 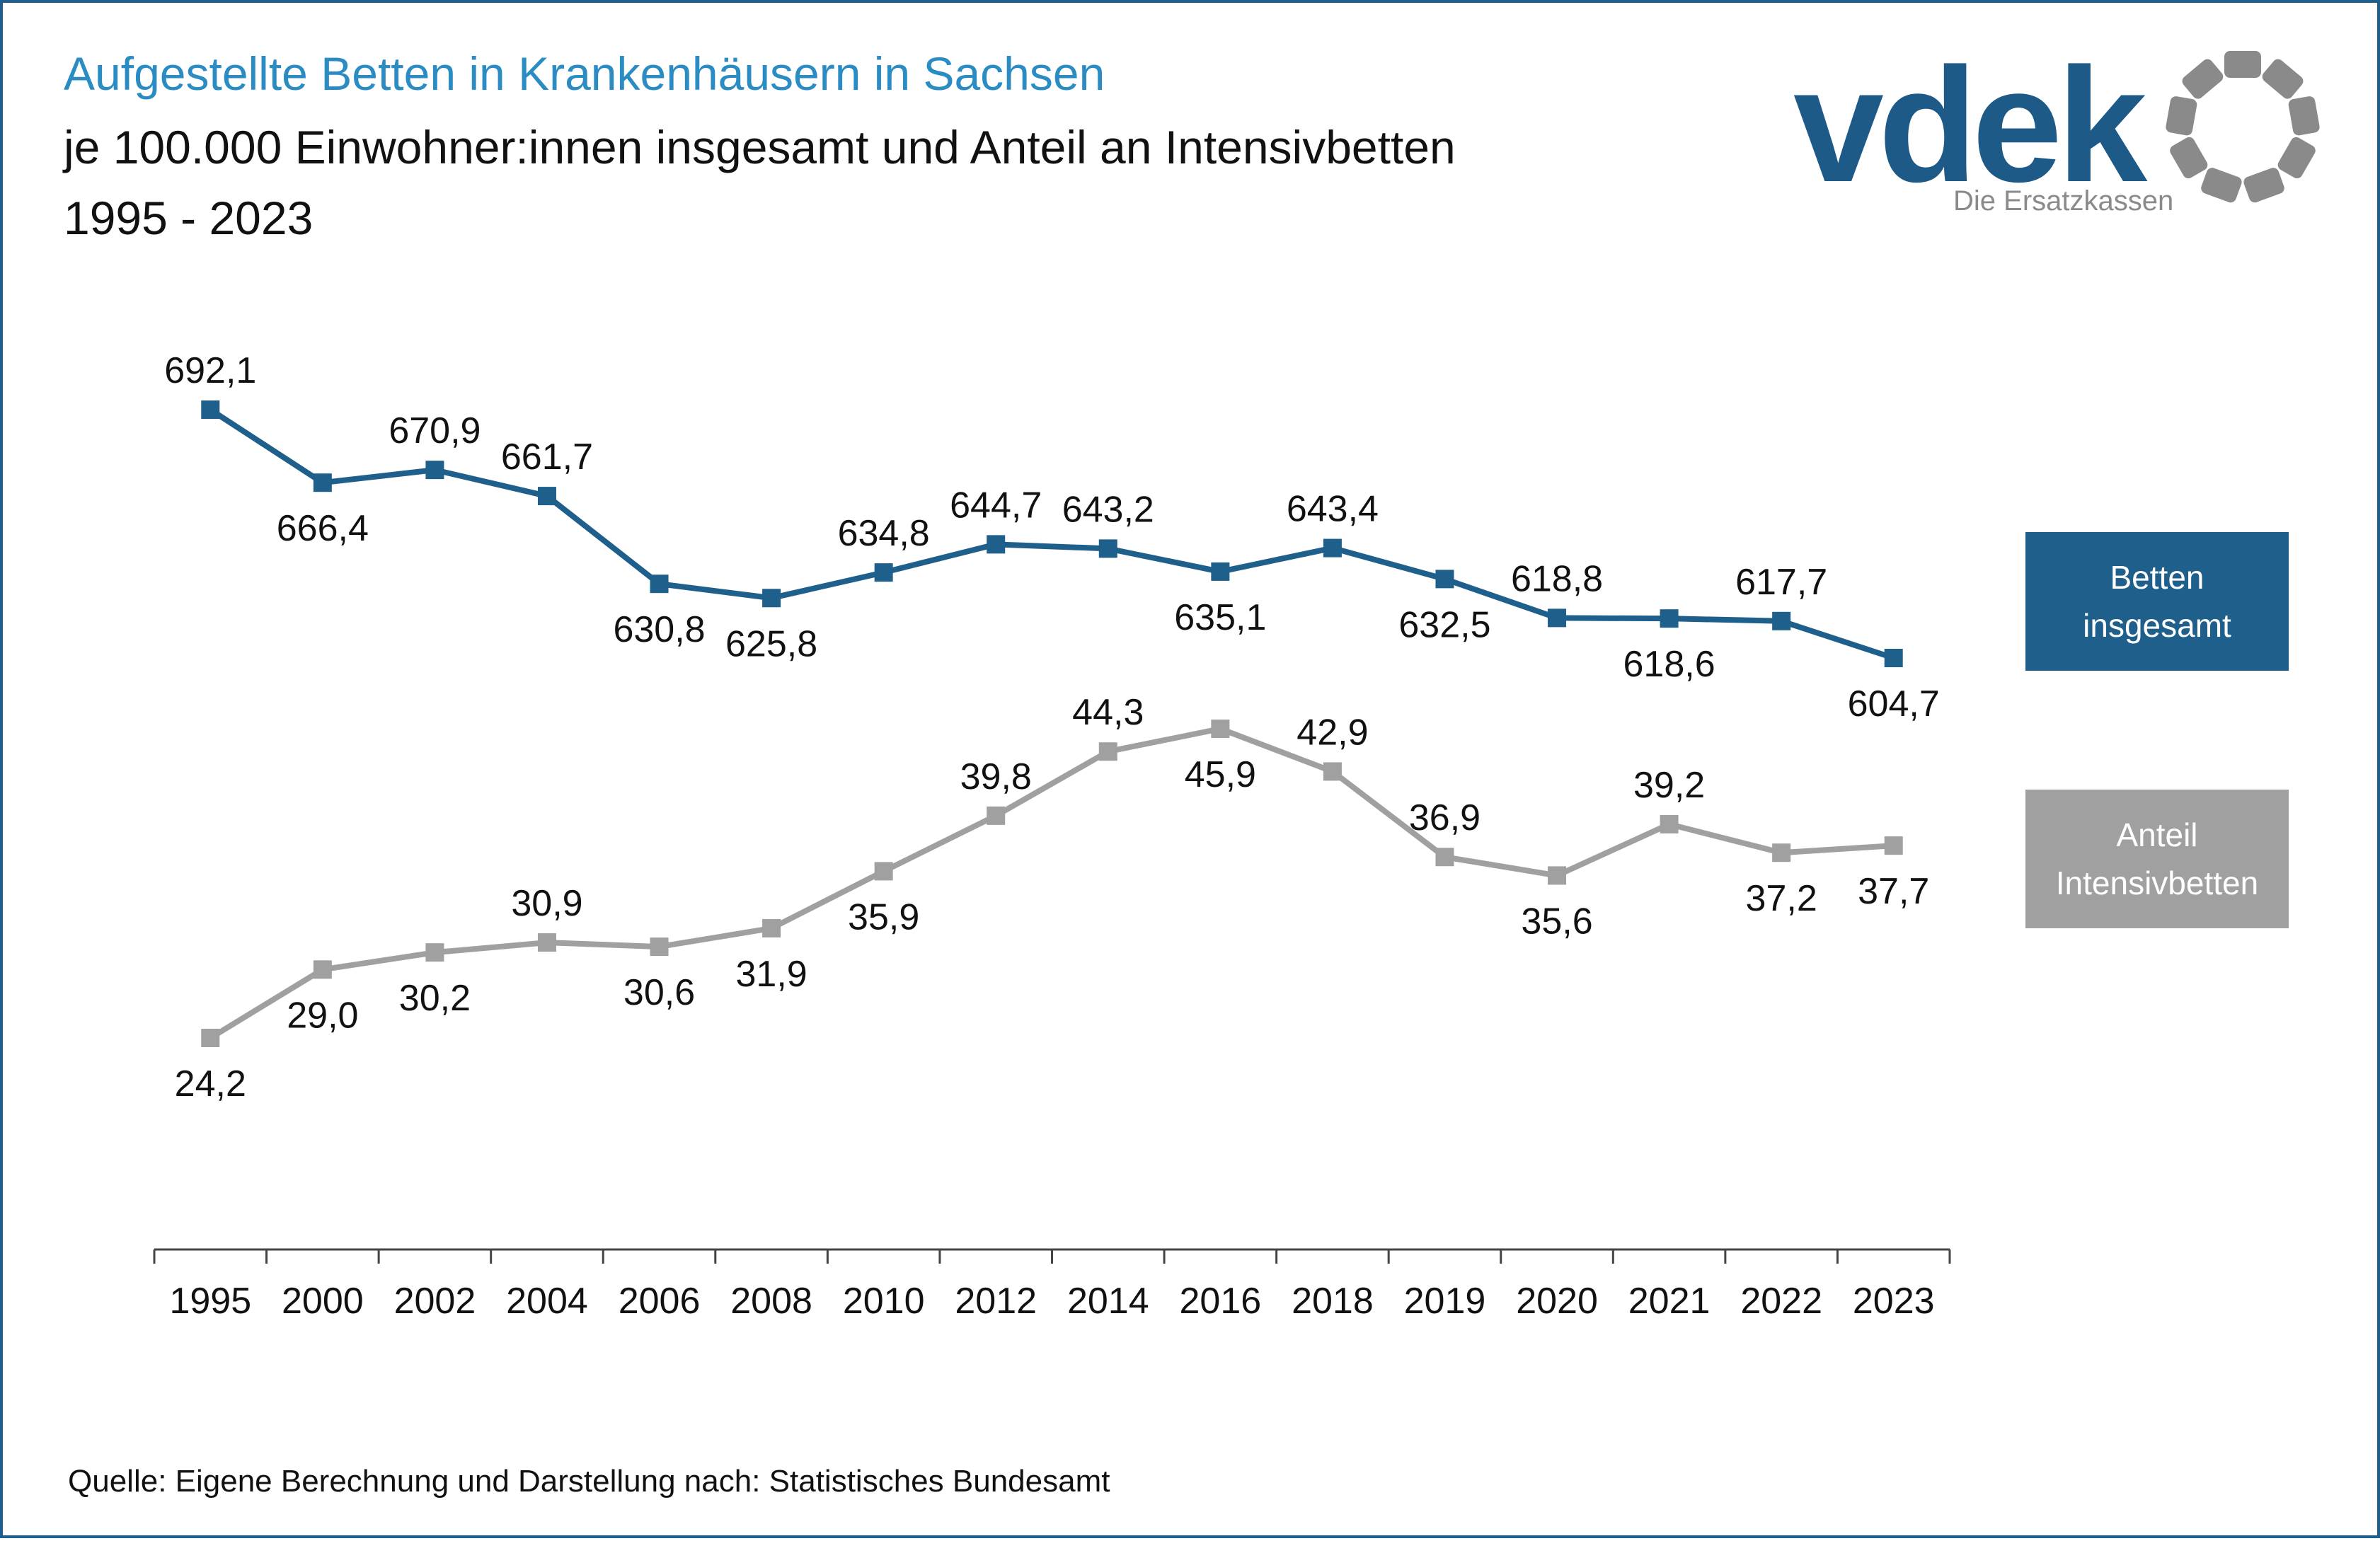 I want to click on data-label-betten: 670,9, so click(x=435, y=430).